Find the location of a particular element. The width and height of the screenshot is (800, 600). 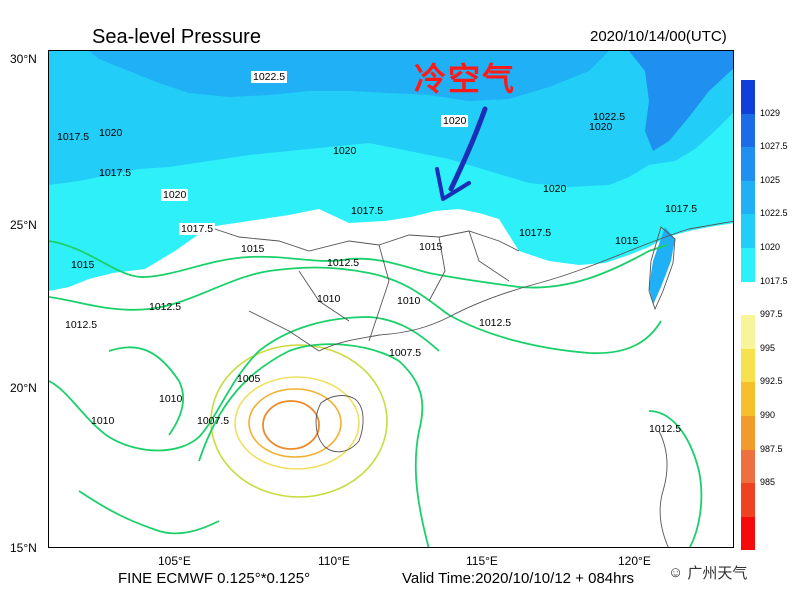

colorbar-label: 1025 is located at coordinates (770, 179).